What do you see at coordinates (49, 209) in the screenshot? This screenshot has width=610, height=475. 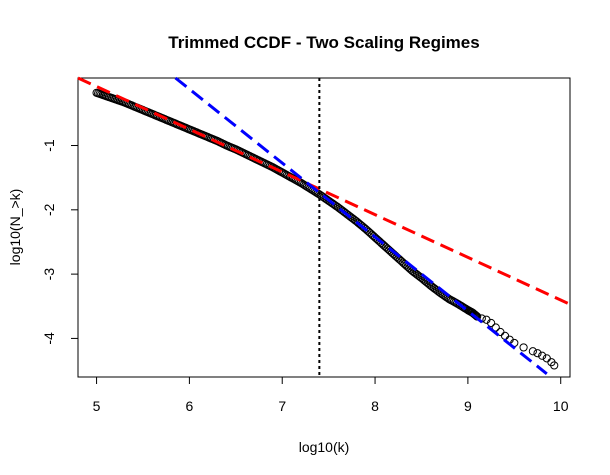 I see `y-tick-label: -2` at bounding box center [49, 209].